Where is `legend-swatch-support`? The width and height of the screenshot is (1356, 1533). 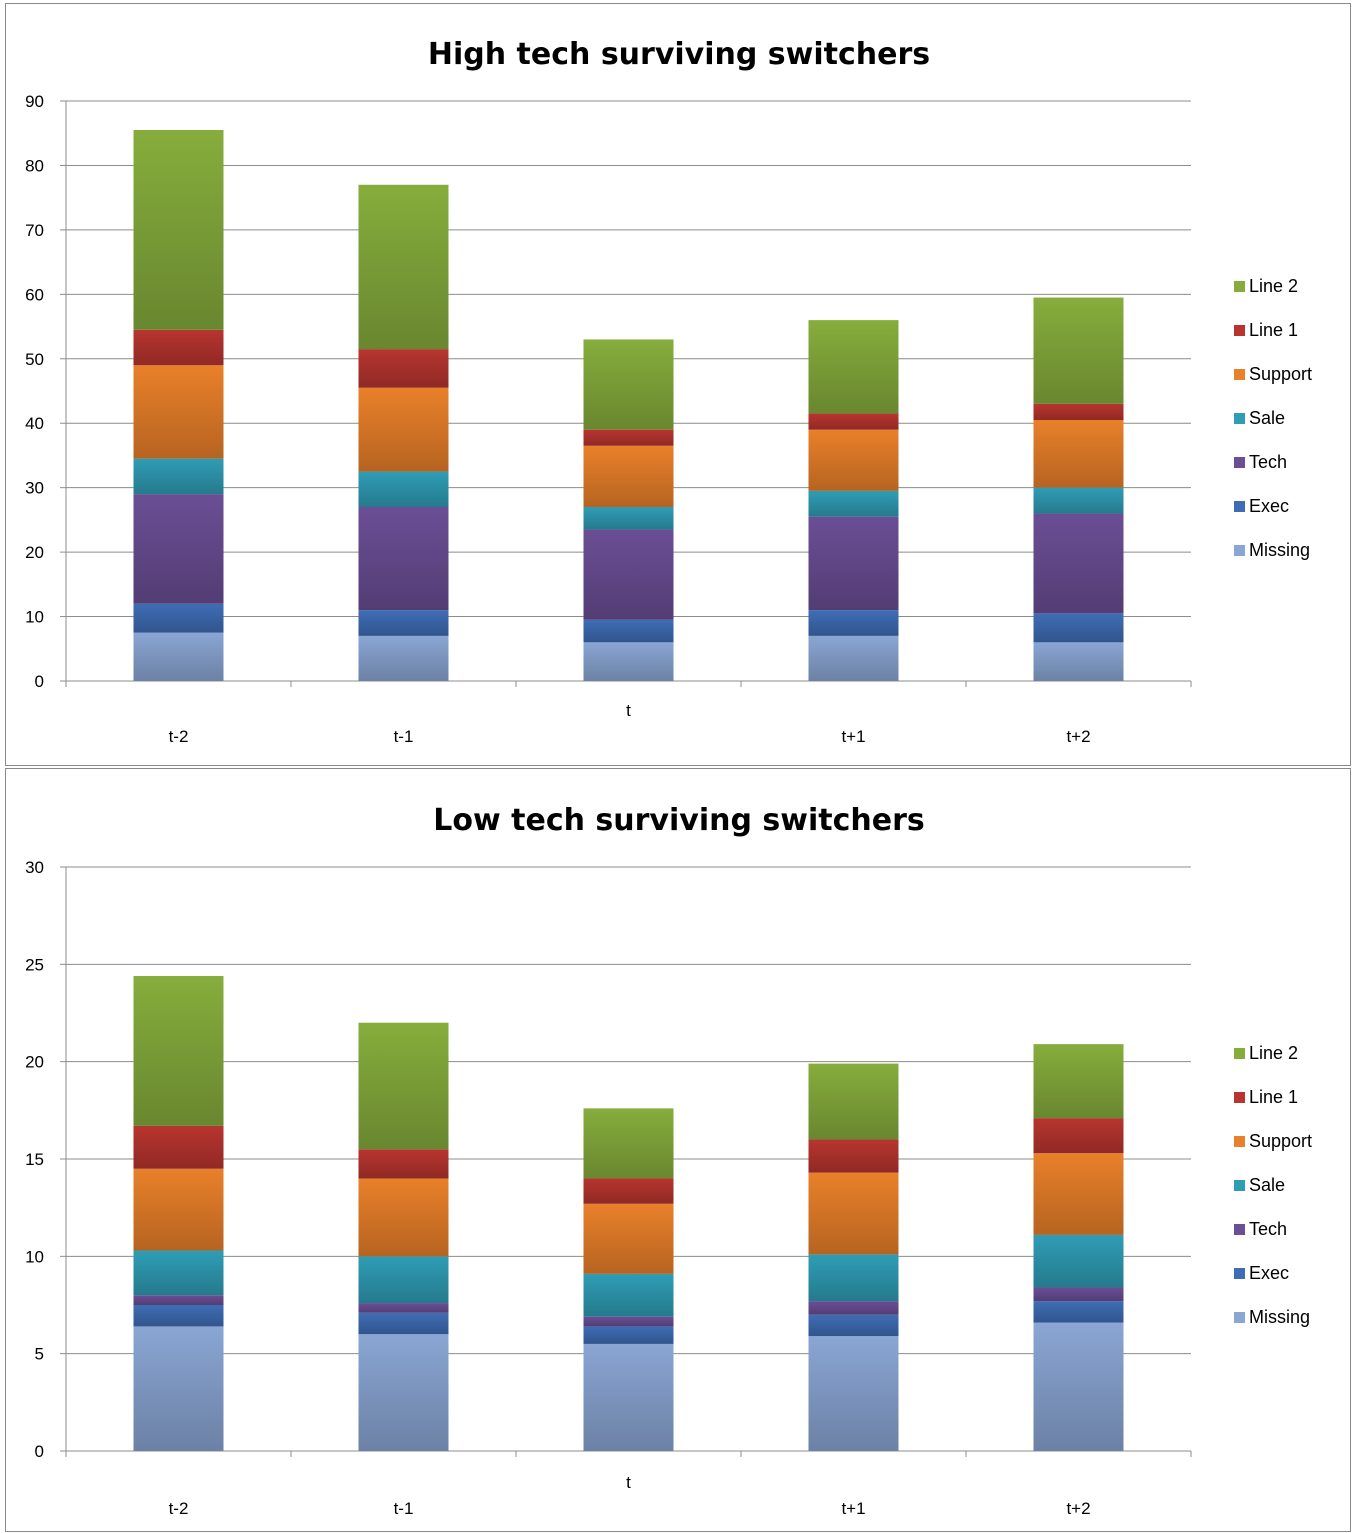
legend-swatch-support is located at coordinates (1239, 1141).